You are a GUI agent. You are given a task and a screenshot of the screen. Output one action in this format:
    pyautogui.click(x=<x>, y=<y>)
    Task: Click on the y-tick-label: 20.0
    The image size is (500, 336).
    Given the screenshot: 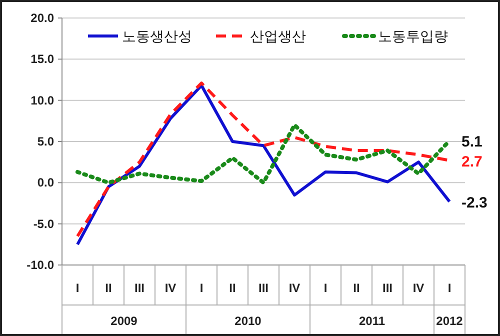 What is the action you would take?
    pyautogui.click(x=42, y=18)
    